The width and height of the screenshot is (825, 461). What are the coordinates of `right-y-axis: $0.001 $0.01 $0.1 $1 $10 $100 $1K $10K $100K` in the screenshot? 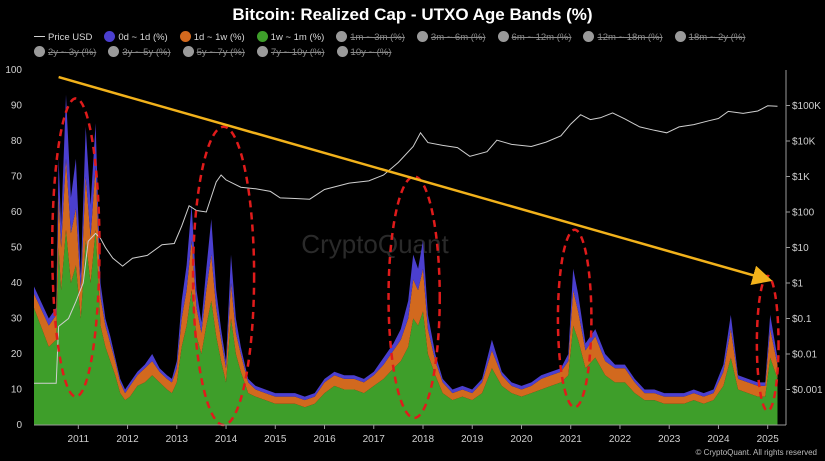 It's located at (804, 247).